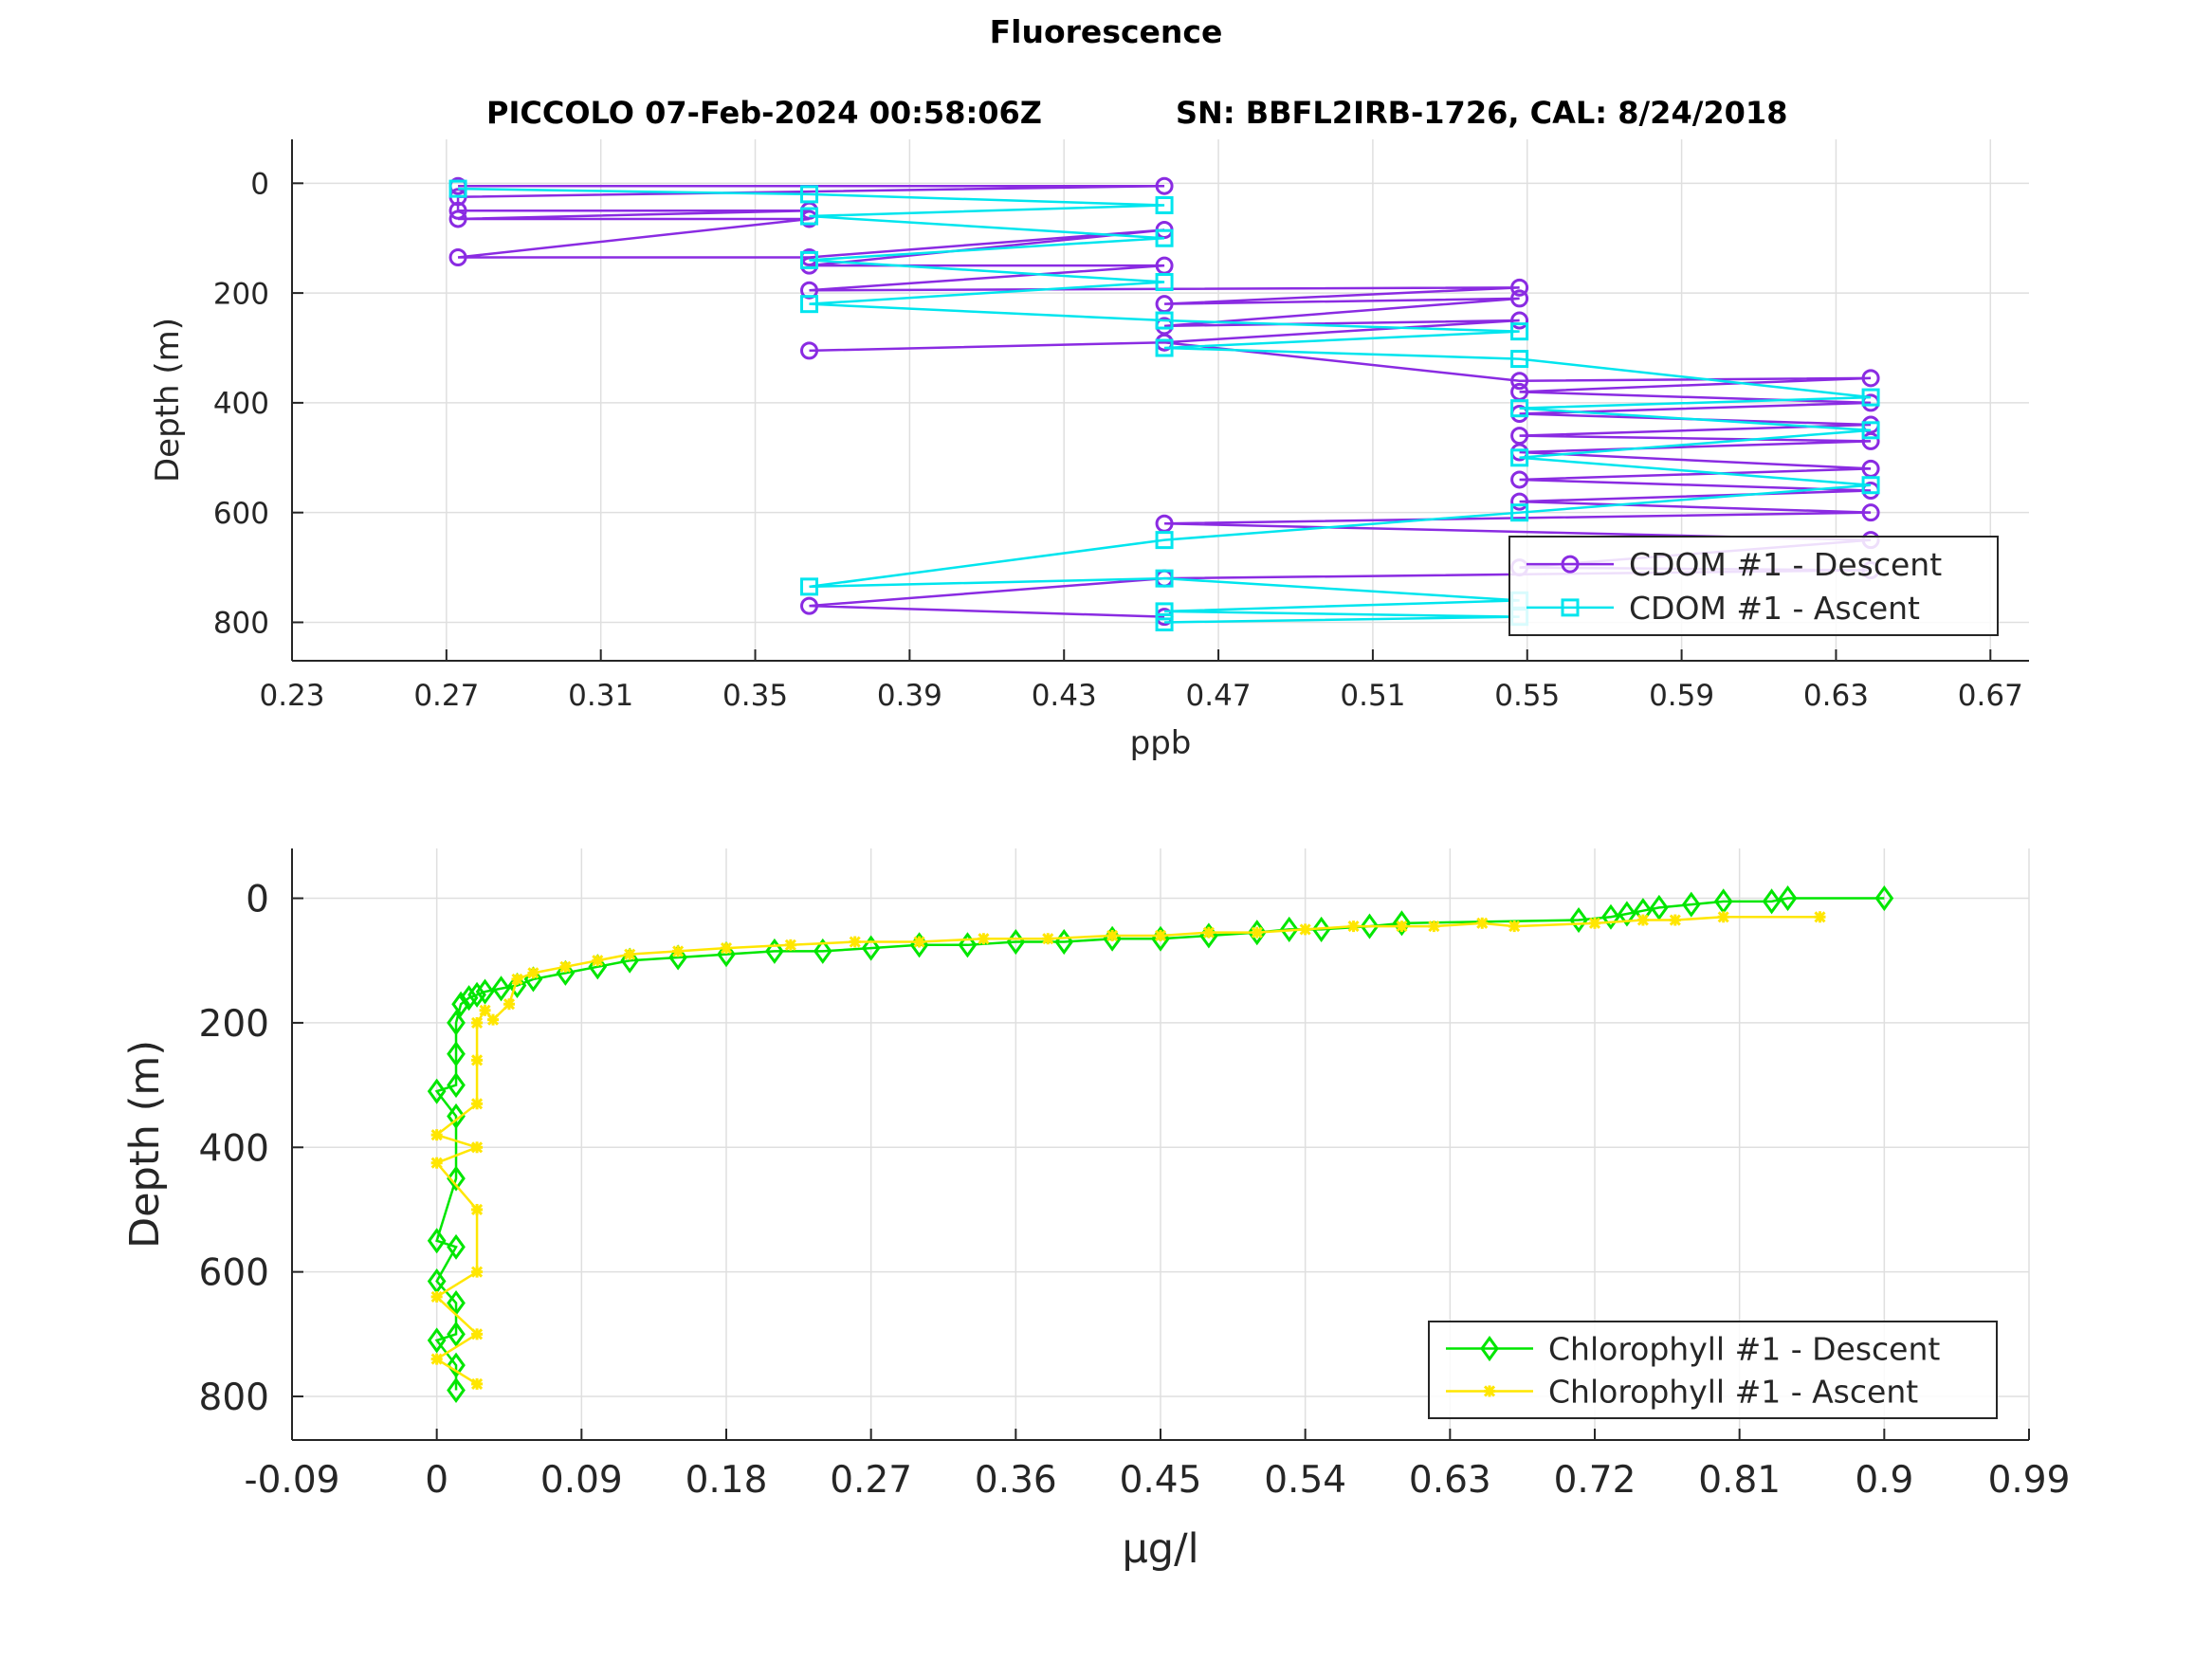  Describe the element at coordinates (1733, 1391) in the screenshot. I see `chl-legend-label: Chlorophyll #1 - Ascent` at that location.